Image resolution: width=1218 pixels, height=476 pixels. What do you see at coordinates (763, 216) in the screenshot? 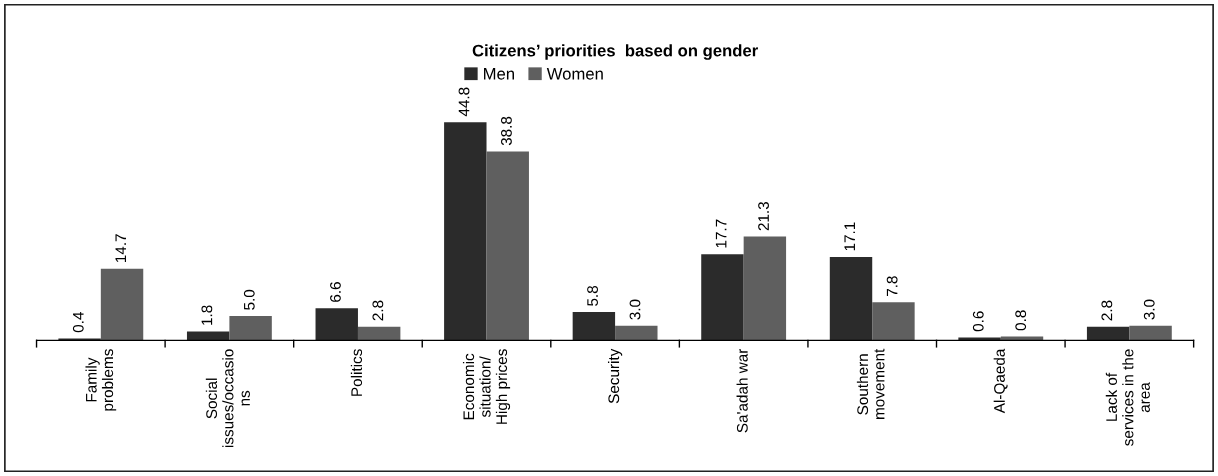
I see `data-label: 21.3` at bounding box center [763, 216].